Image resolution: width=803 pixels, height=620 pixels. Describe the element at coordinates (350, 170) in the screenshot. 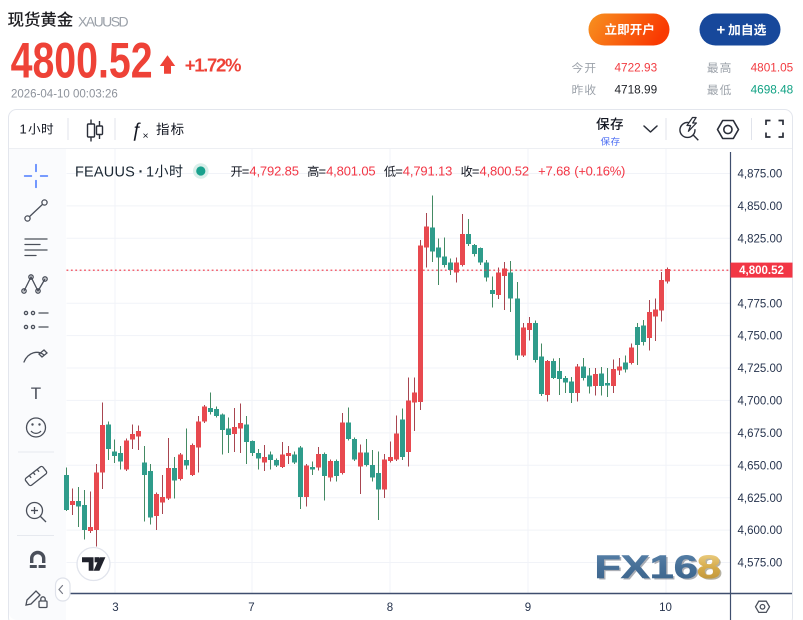

I see `svg-text: 4,801.05` at that location.